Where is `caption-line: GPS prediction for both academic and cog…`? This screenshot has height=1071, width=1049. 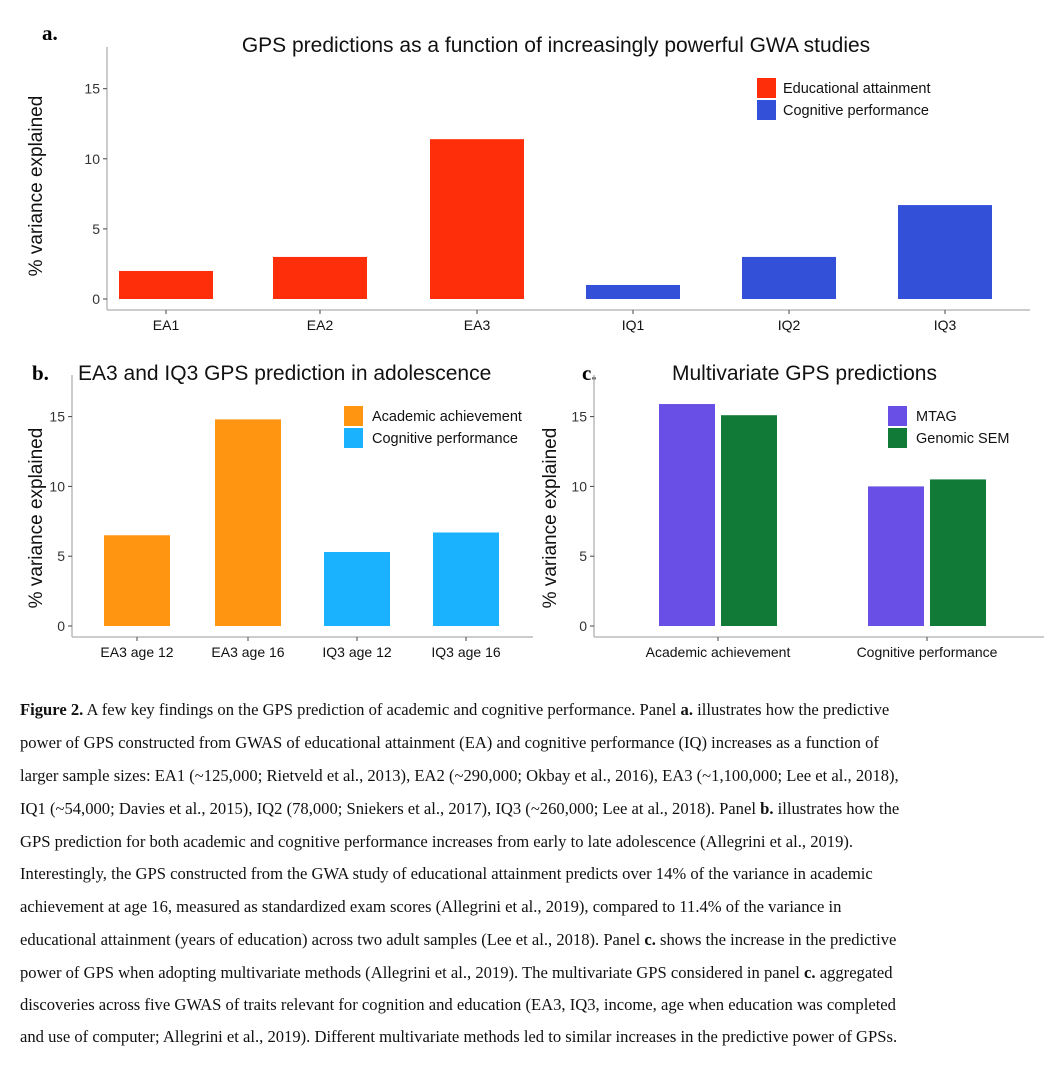
caption-line: GPS prediction for both academic and cog… is located at coordinates (530, 842).